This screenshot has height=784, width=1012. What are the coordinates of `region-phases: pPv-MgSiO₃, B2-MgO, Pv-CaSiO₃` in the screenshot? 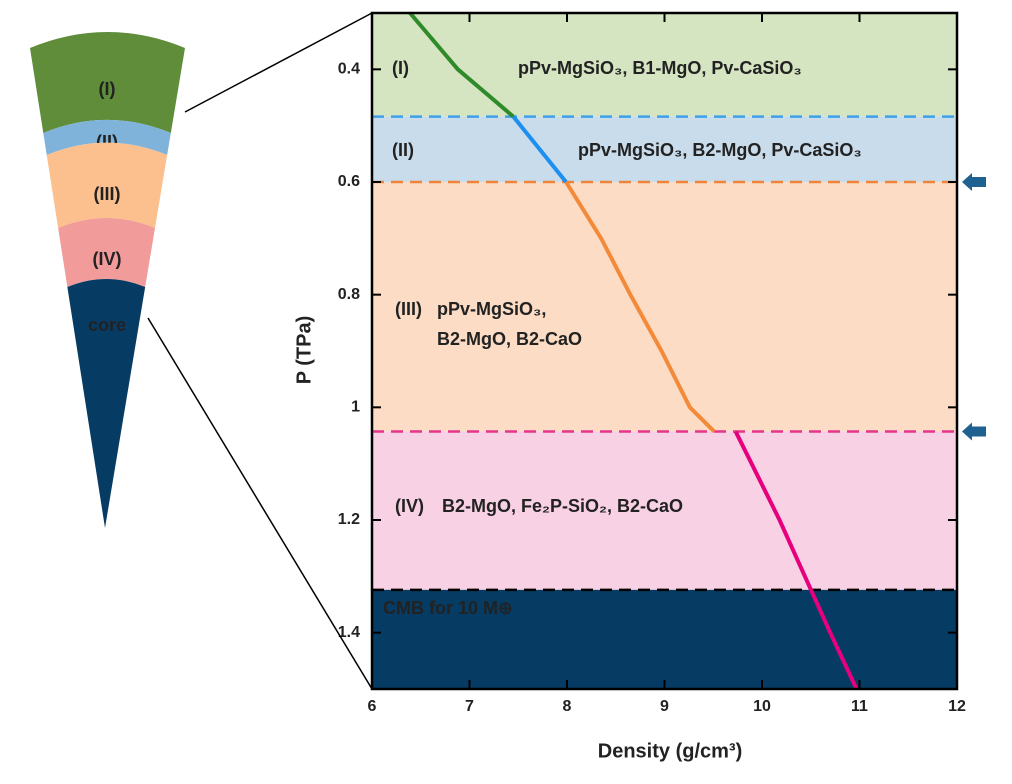 It's located at (720, 150).